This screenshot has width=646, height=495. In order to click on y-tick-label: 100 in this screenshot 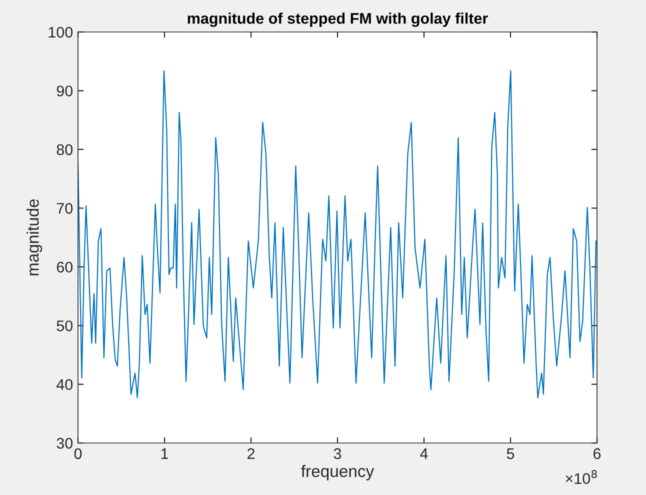, I will do `click(60, 32)`.